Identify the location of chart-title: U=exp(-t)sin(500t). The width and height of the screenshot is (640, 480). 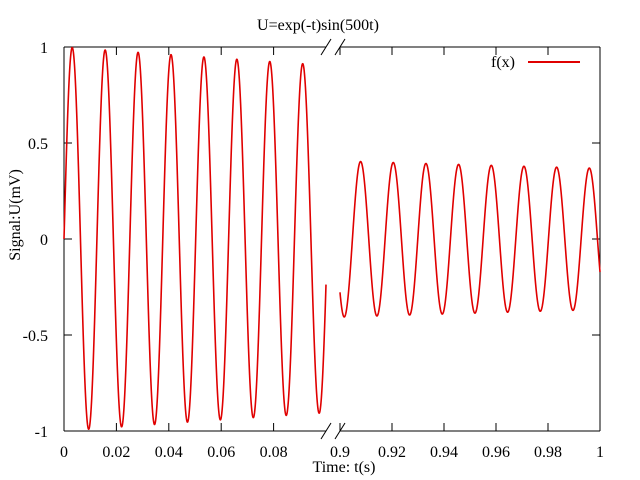
(318, 25).